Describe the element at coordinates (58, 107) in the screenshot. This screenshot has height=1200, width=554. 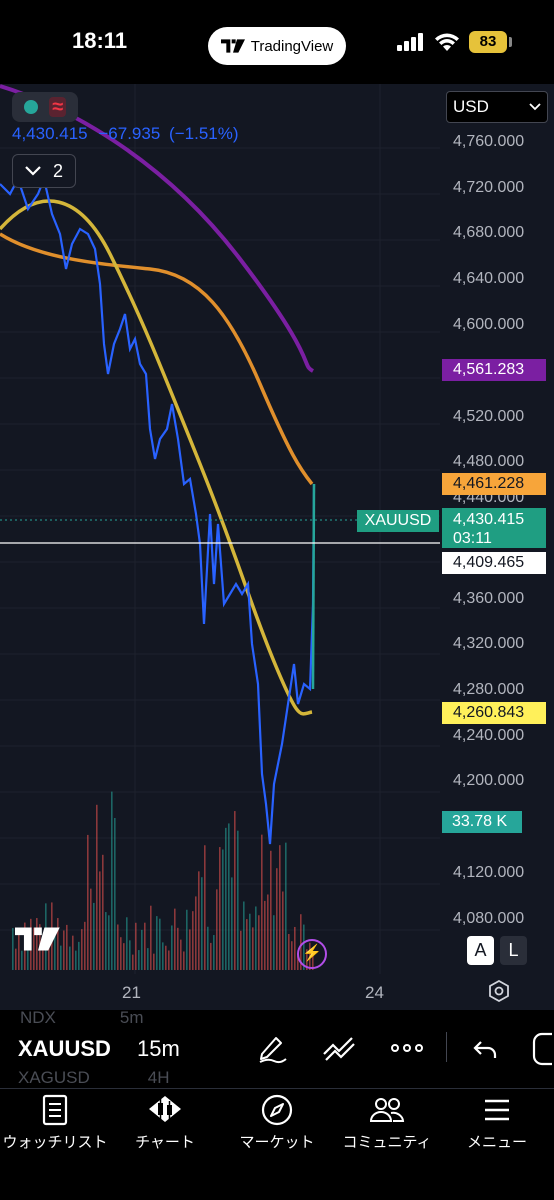
I see `wave-icon: ≈` at that location.